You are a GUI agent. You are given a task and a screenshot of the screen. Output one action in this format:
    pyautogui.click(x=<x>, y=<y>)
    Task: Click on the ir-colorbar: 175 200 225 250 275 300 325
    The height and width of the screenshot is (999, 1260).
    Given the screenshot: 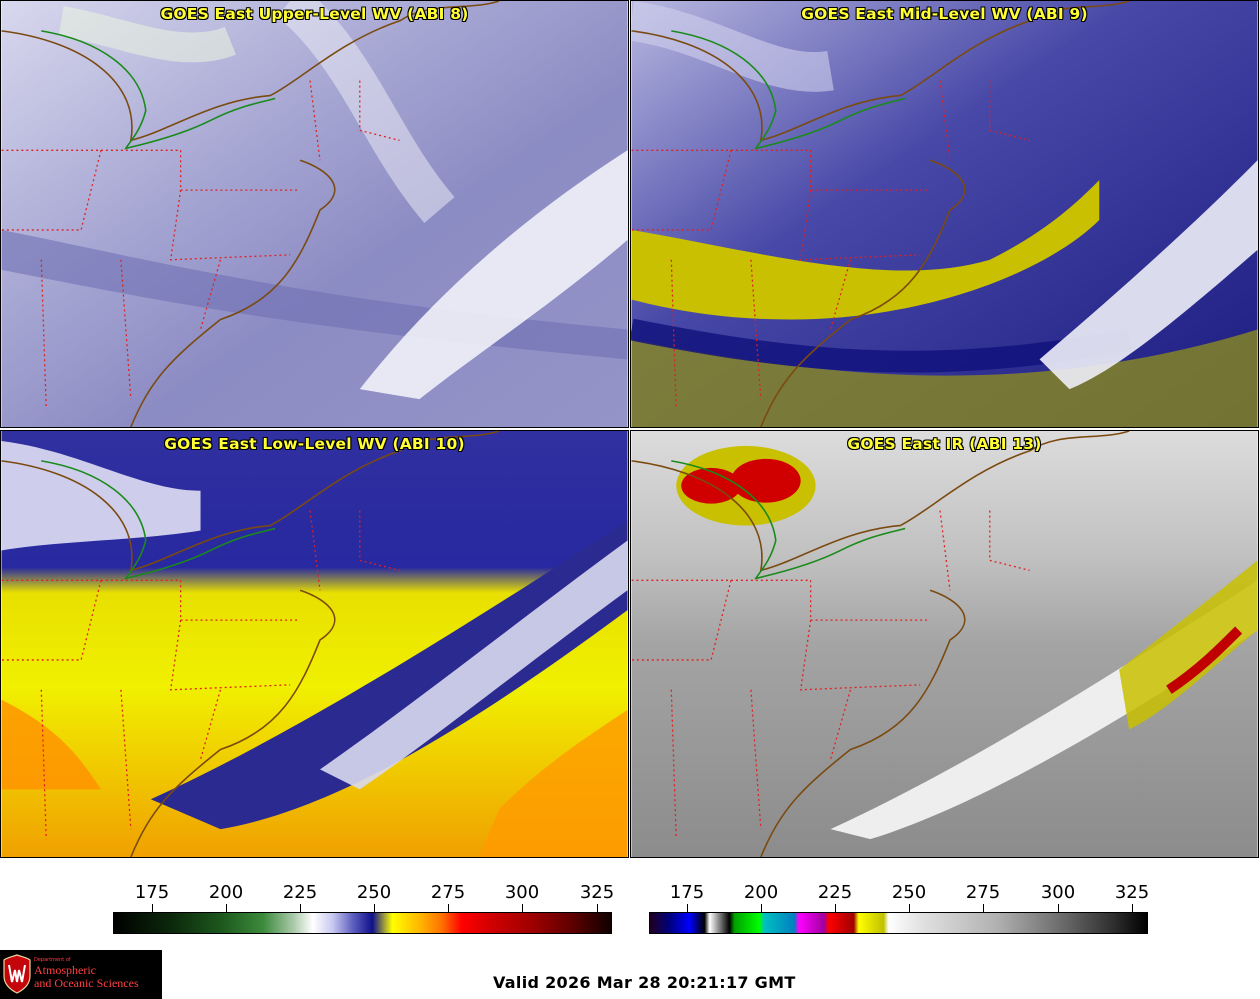 What is the action you would take?
    pyautogui.click(x=899, y=905)
    